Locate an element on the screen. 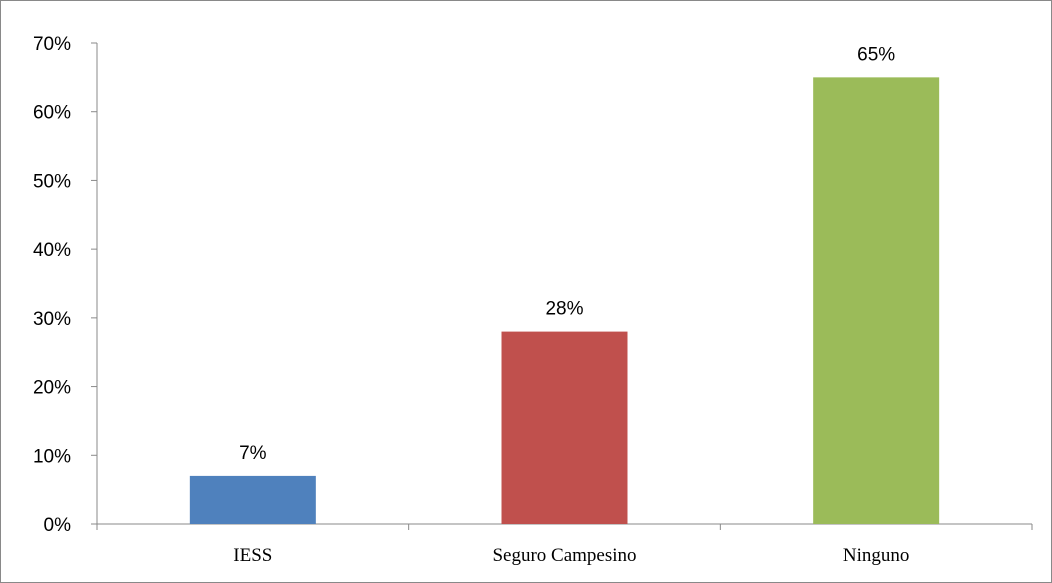  y-tick-label: 10% is located at coordinates (52, 456).